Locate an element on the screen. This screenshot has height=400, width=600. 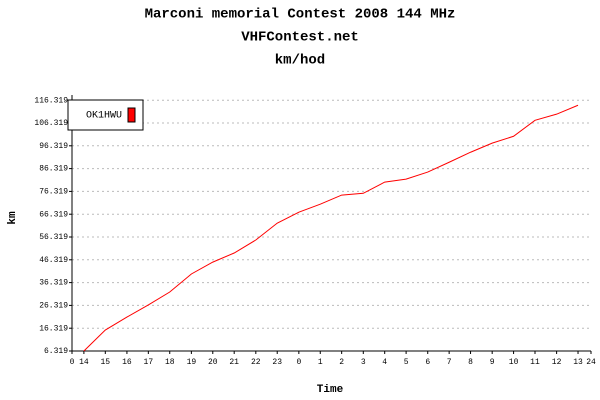
x-tick-label: 3 is located at coordinates (363, 362).